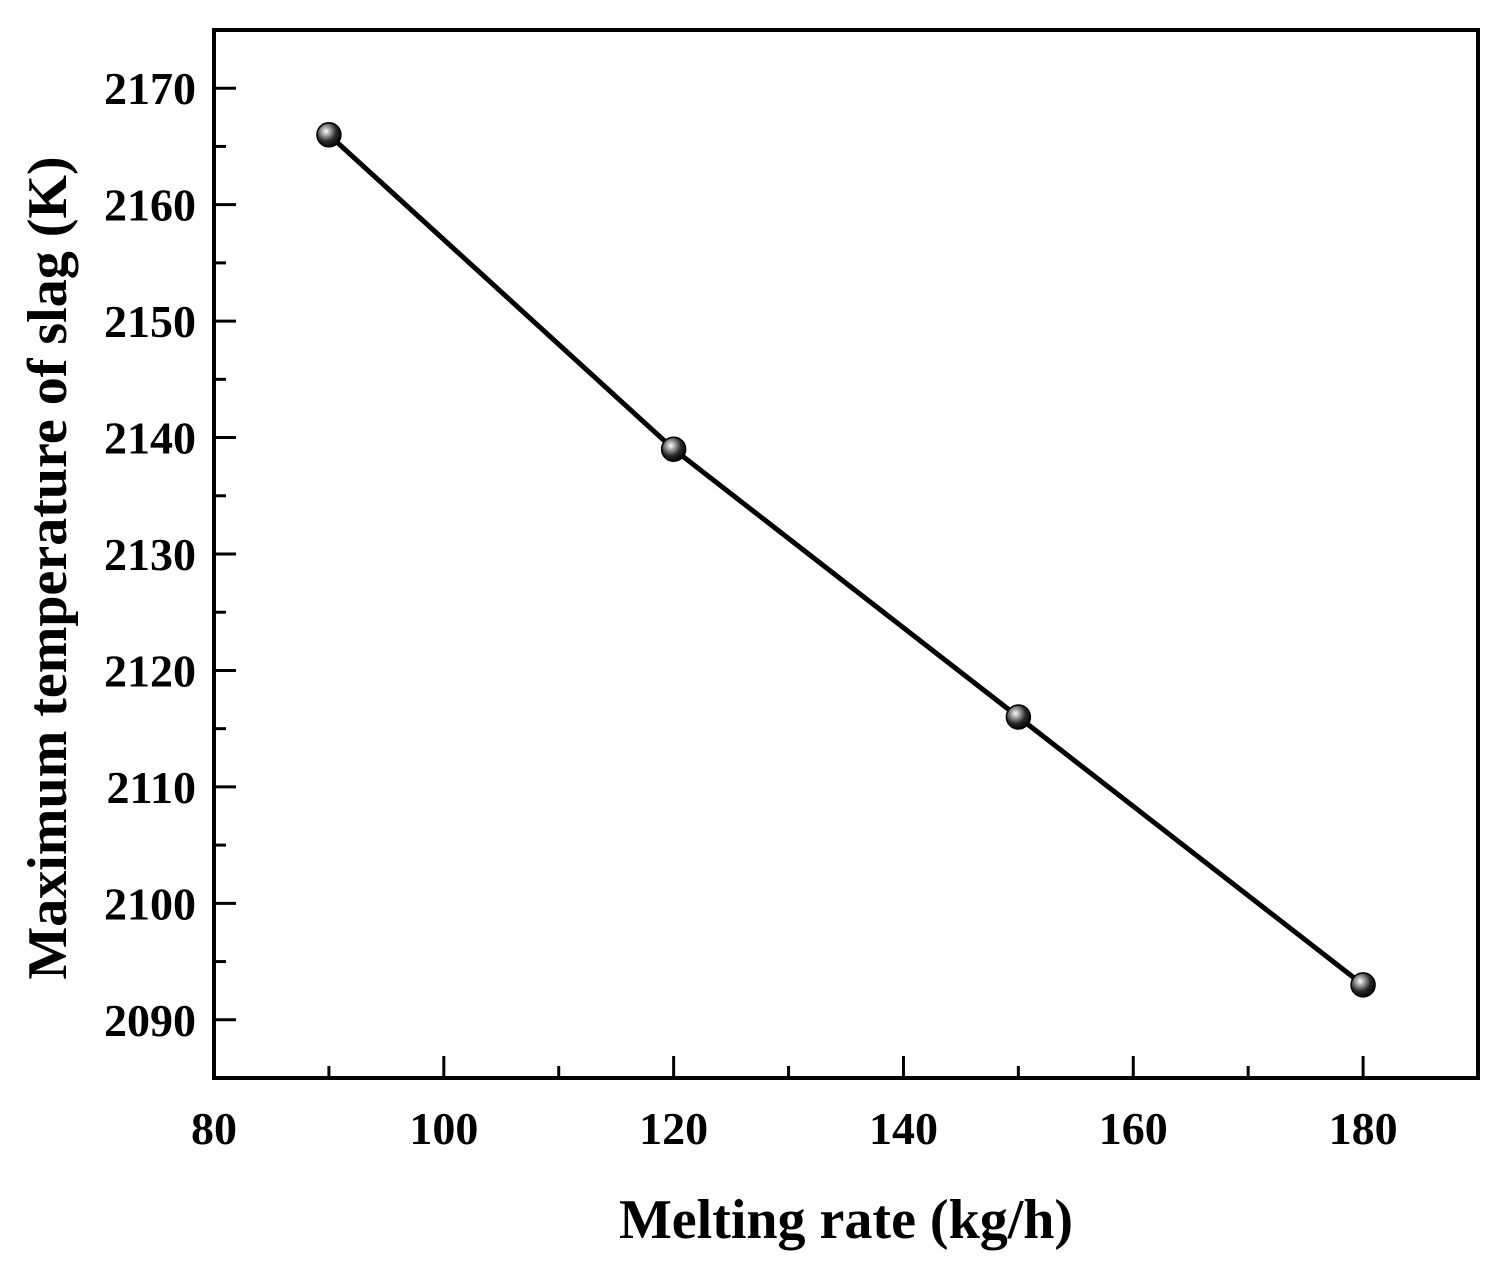 The width and height of the screenshot is (1503, 1269). Describe the element at coordinates (846, 1220) in the screenshot. I see `x-axis-title: Melting rate (kg/h)` at that location.